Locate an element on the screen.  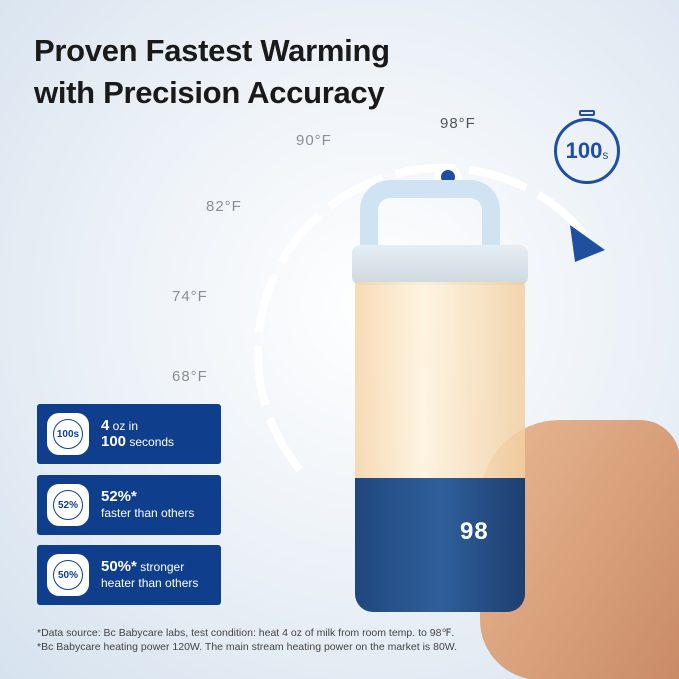
icon-text: 50% is located at coordinates (68, 575).